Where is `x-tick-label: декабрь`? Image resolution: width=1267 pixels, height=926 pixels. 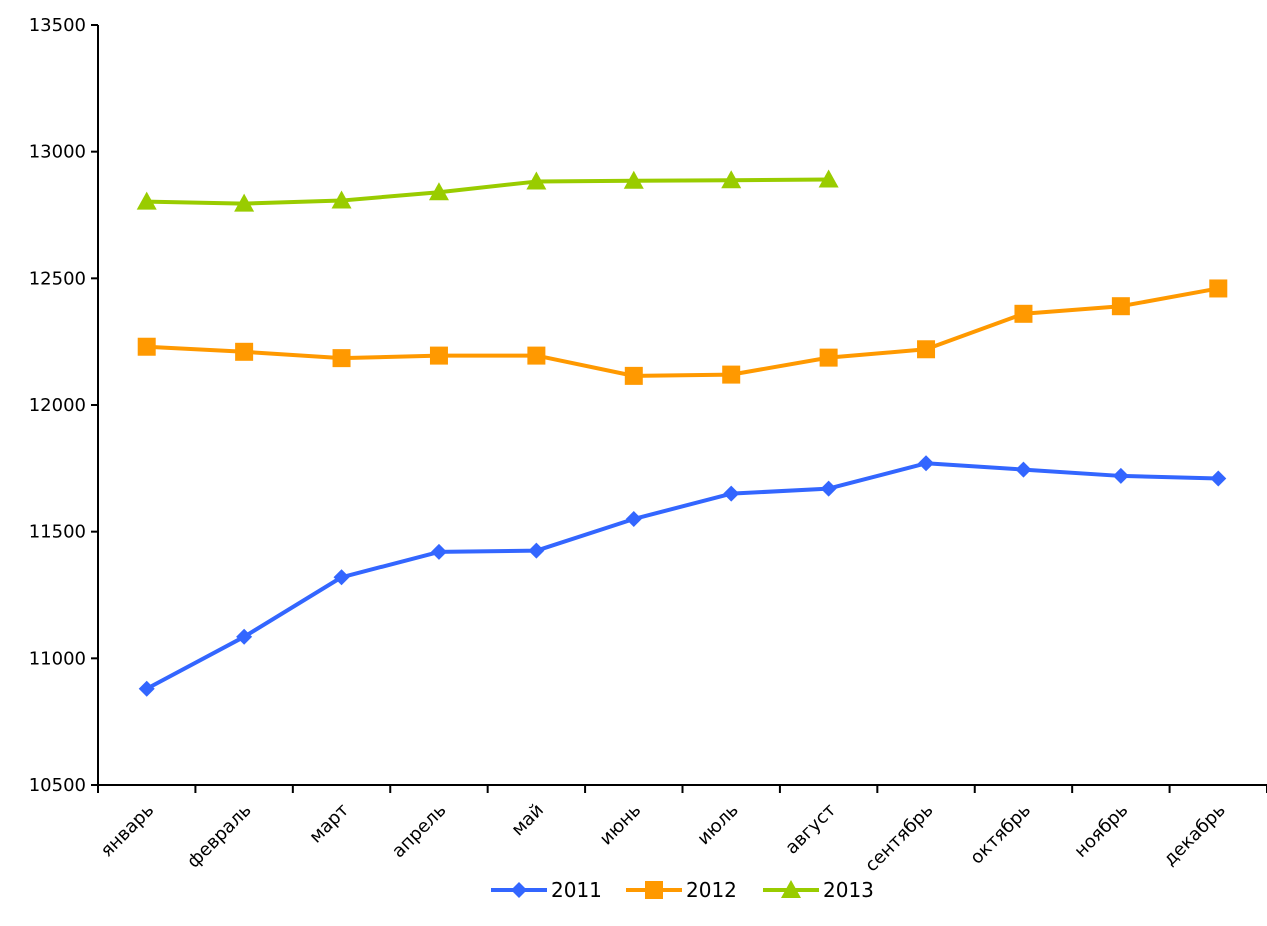
x-tick-label: декабрь is located at coordinates (1194, 835).